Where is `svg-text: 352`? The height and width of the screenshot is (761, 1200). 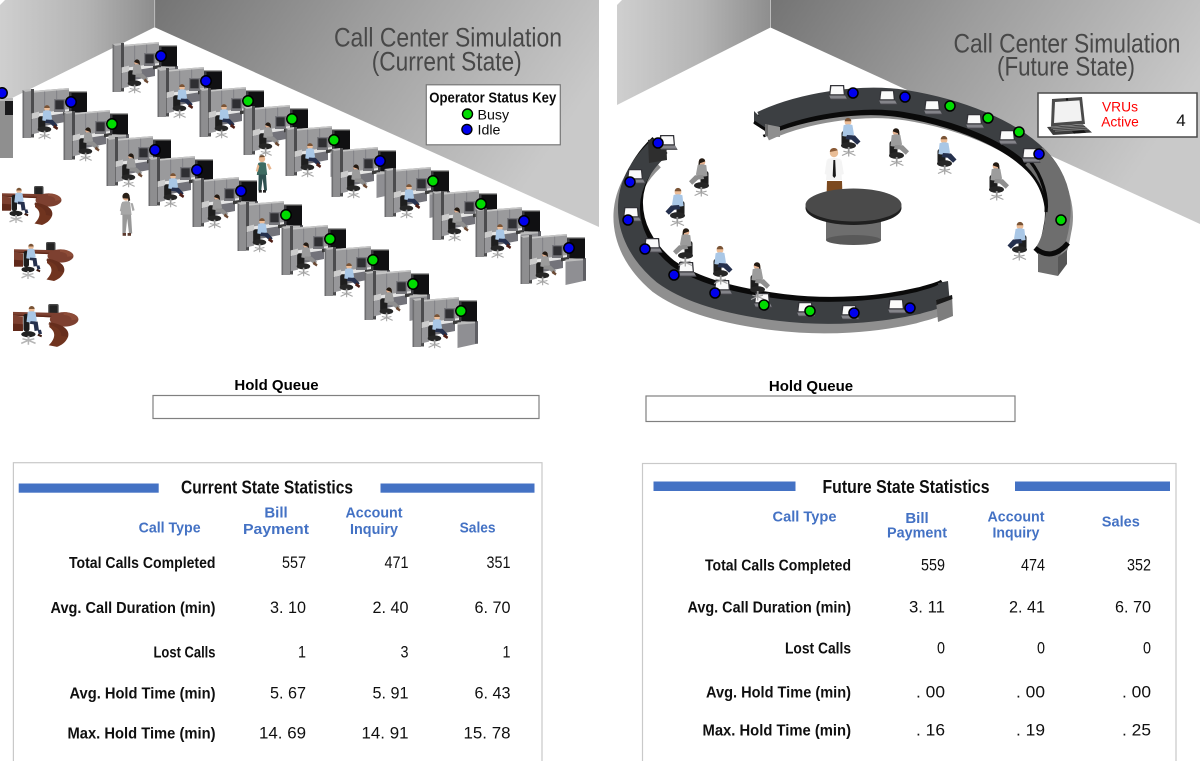
svg-text: 352 is located at coordinates (1139, 565).